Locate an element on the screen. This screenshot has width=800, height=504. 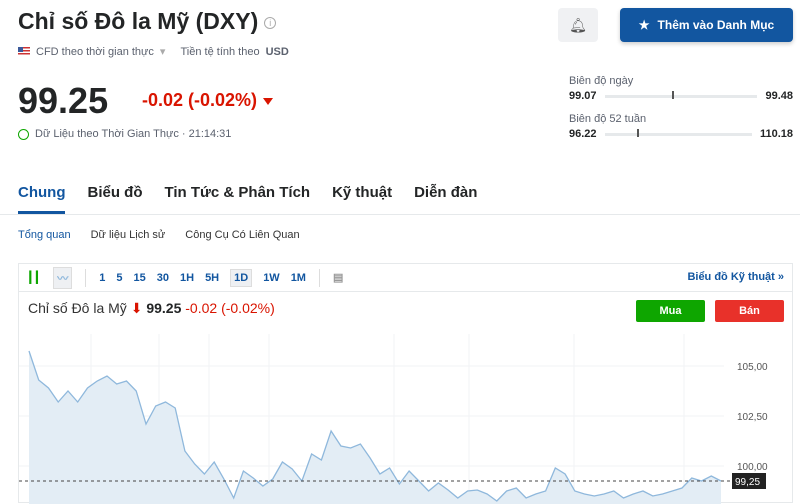
timeframe-30: 30 is located at coordinates (162, 277).